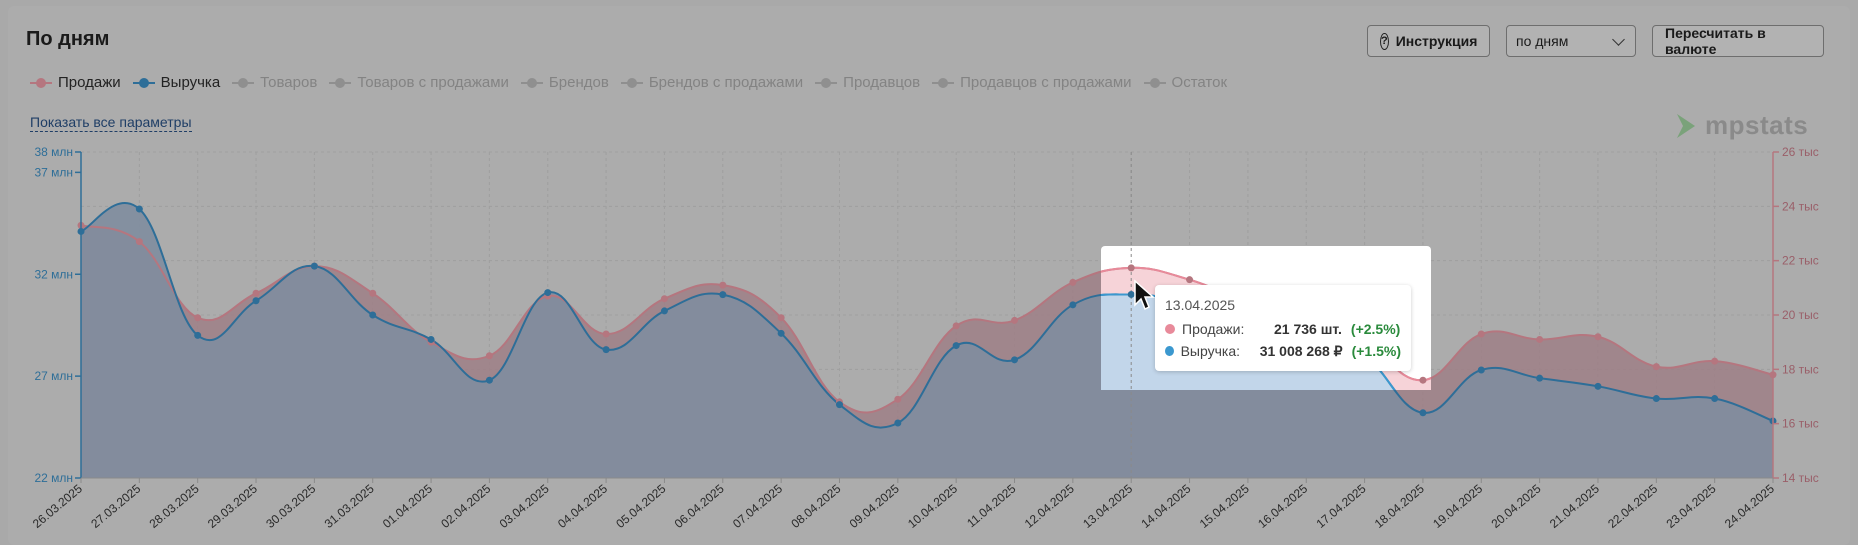 Image resolution: width=1858 pixels, height=545 pixels. Describe the element at coordinates (407, 506) in the screenshot. I see `x-tick-label: 01.04.2025` at that location.